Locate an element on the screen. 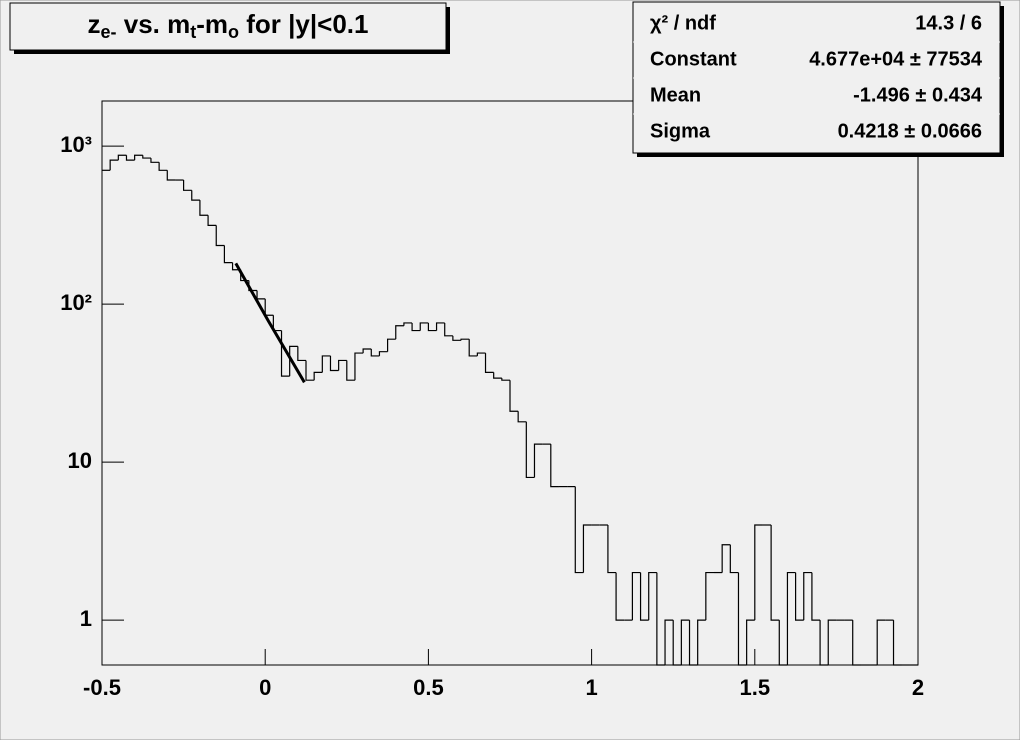 Image resolution: width=1020 pixels, height=740 pixels. stat-value: 14.3 / 6 is located at coordinates (948, 23).